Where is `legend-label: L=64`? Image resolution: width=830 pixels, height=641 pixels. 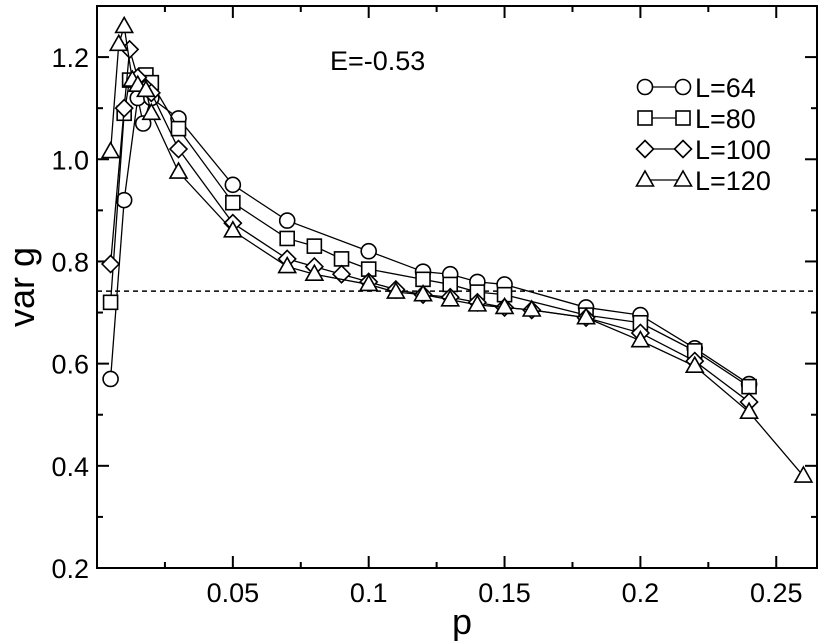
legend-label: L=64 is located at coordinates (725, 88).